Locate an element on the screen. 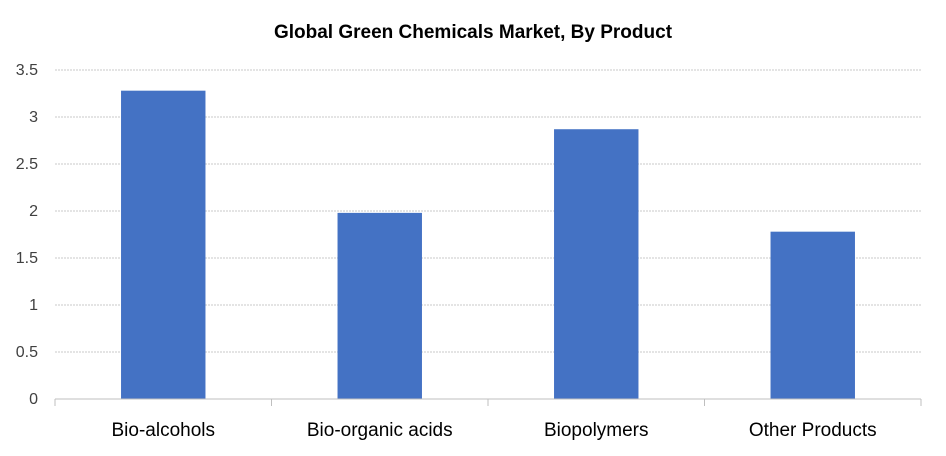 Image resolution: width=946 pixels, height=456 pixels. y-tick-label: 1.5 is located at coordinates (27, 258).